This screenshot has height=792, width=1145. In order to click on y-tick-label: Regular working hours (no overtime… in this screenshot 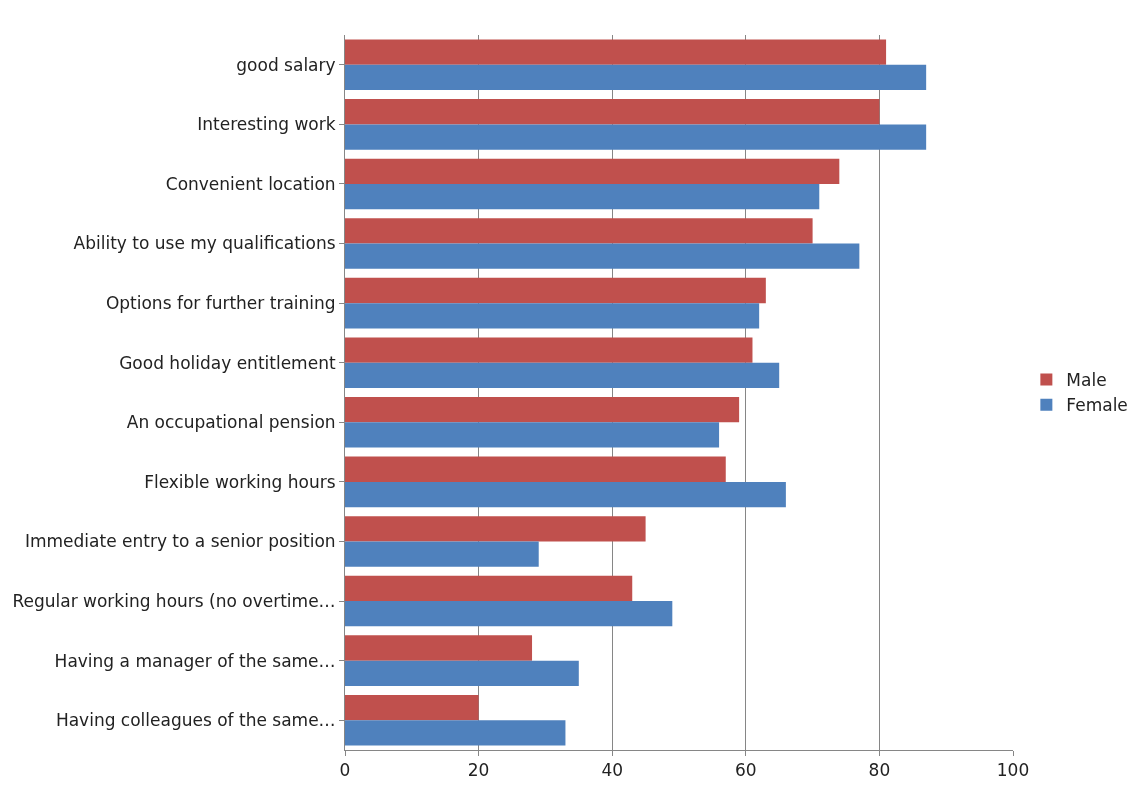, I will do `click(174, 600)`.